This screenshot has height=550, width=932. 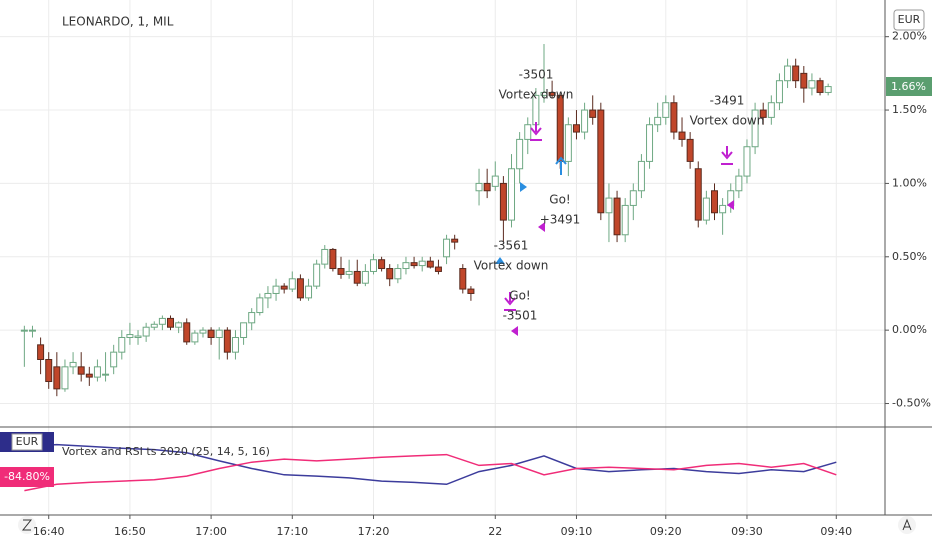 What do you see at coordinates (836, 531) in the screenshot?
I see `x-tick-label: 09:40` at bounding box center [836, 531].